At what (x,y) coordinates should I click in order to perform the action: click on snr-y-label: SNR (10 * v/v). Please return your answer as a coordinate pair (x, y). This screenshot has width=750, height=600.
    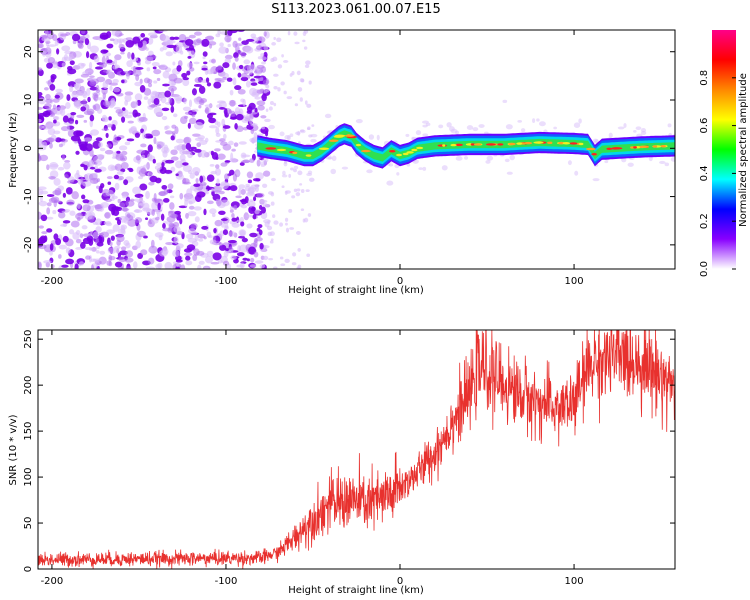
    Looking at the image, I should click on (13, 449).